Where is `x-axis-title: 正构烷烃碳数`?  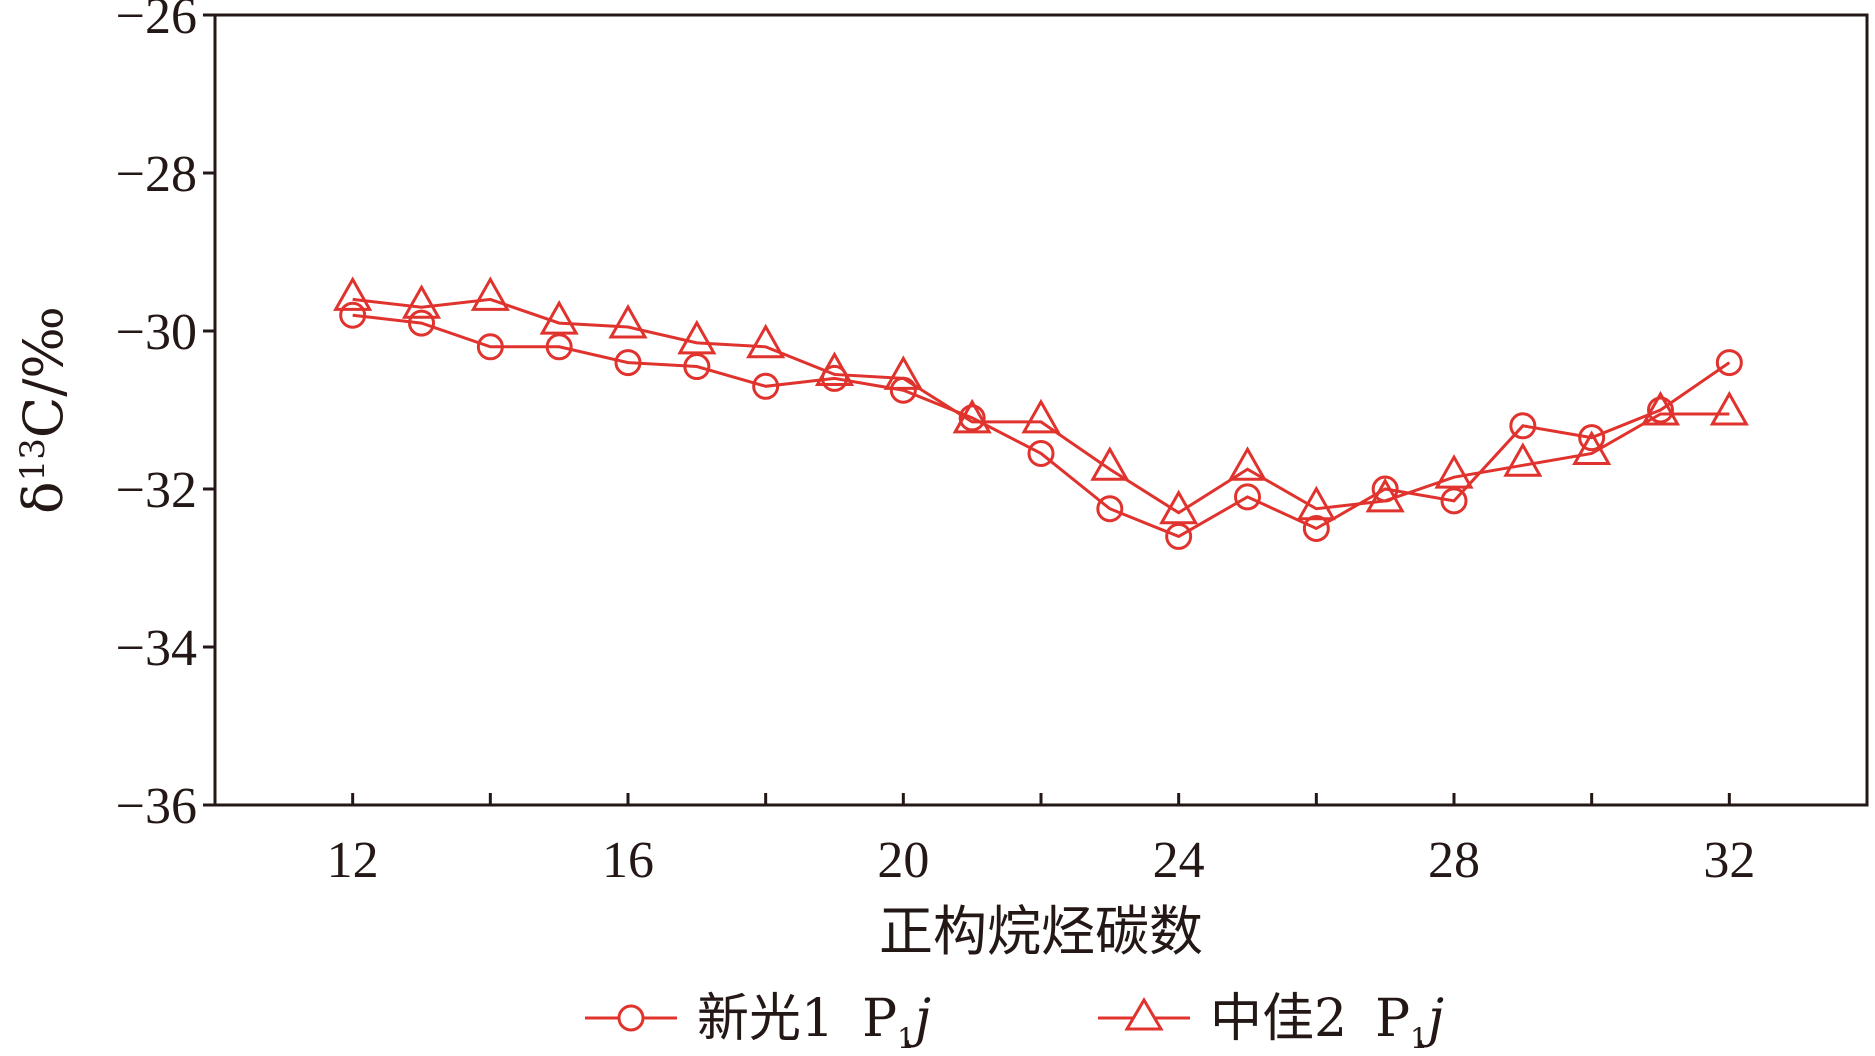 x-axis-title: 正构烷烃碳数 is located at coordinates (1041, 931).